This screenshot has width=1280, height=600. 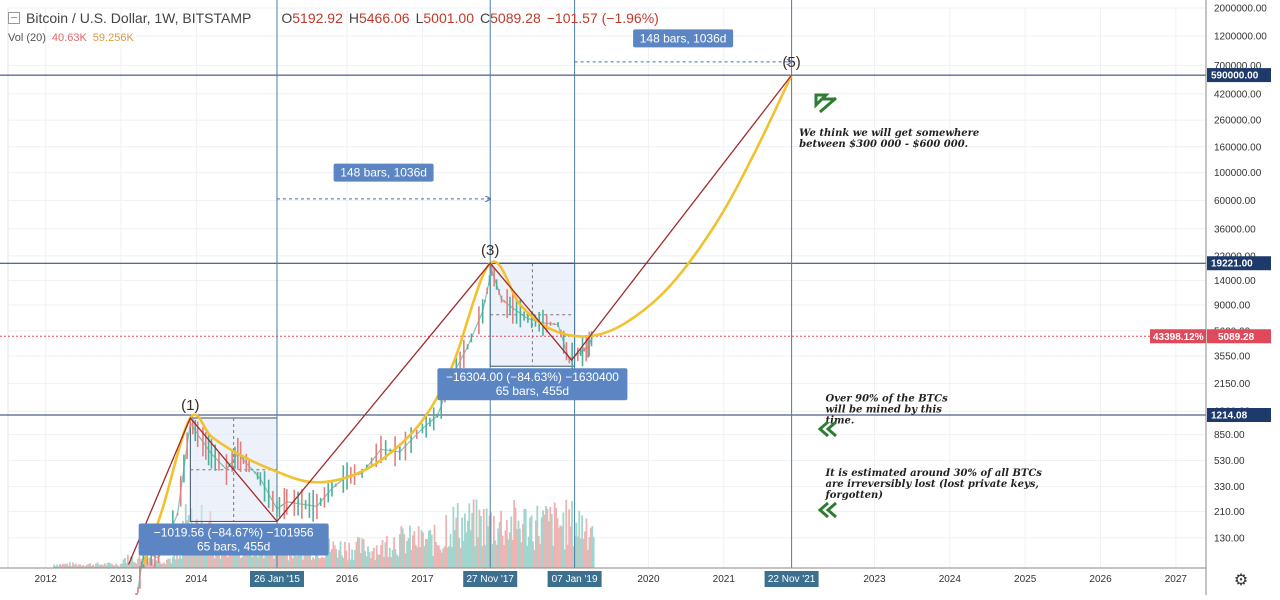 I want to click on date-marker-label: 07 Jan '19, so click(x=575, y=579).